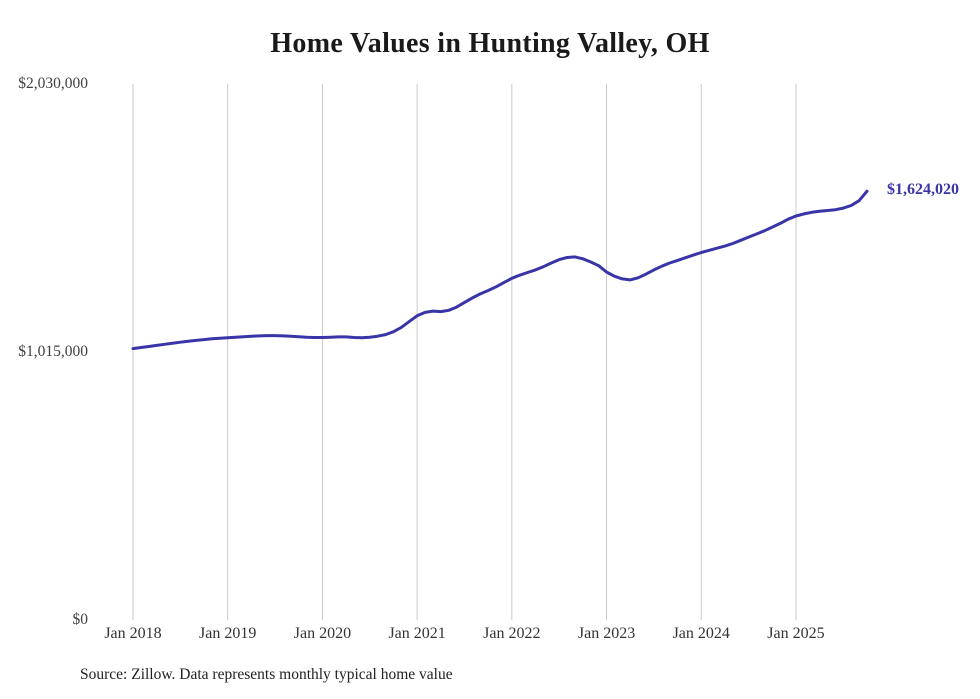  Describe the element at coordinates (490, 43) in the screenshot. I see `chart-title: Home Values in Hunting Valley, OH` at that location.